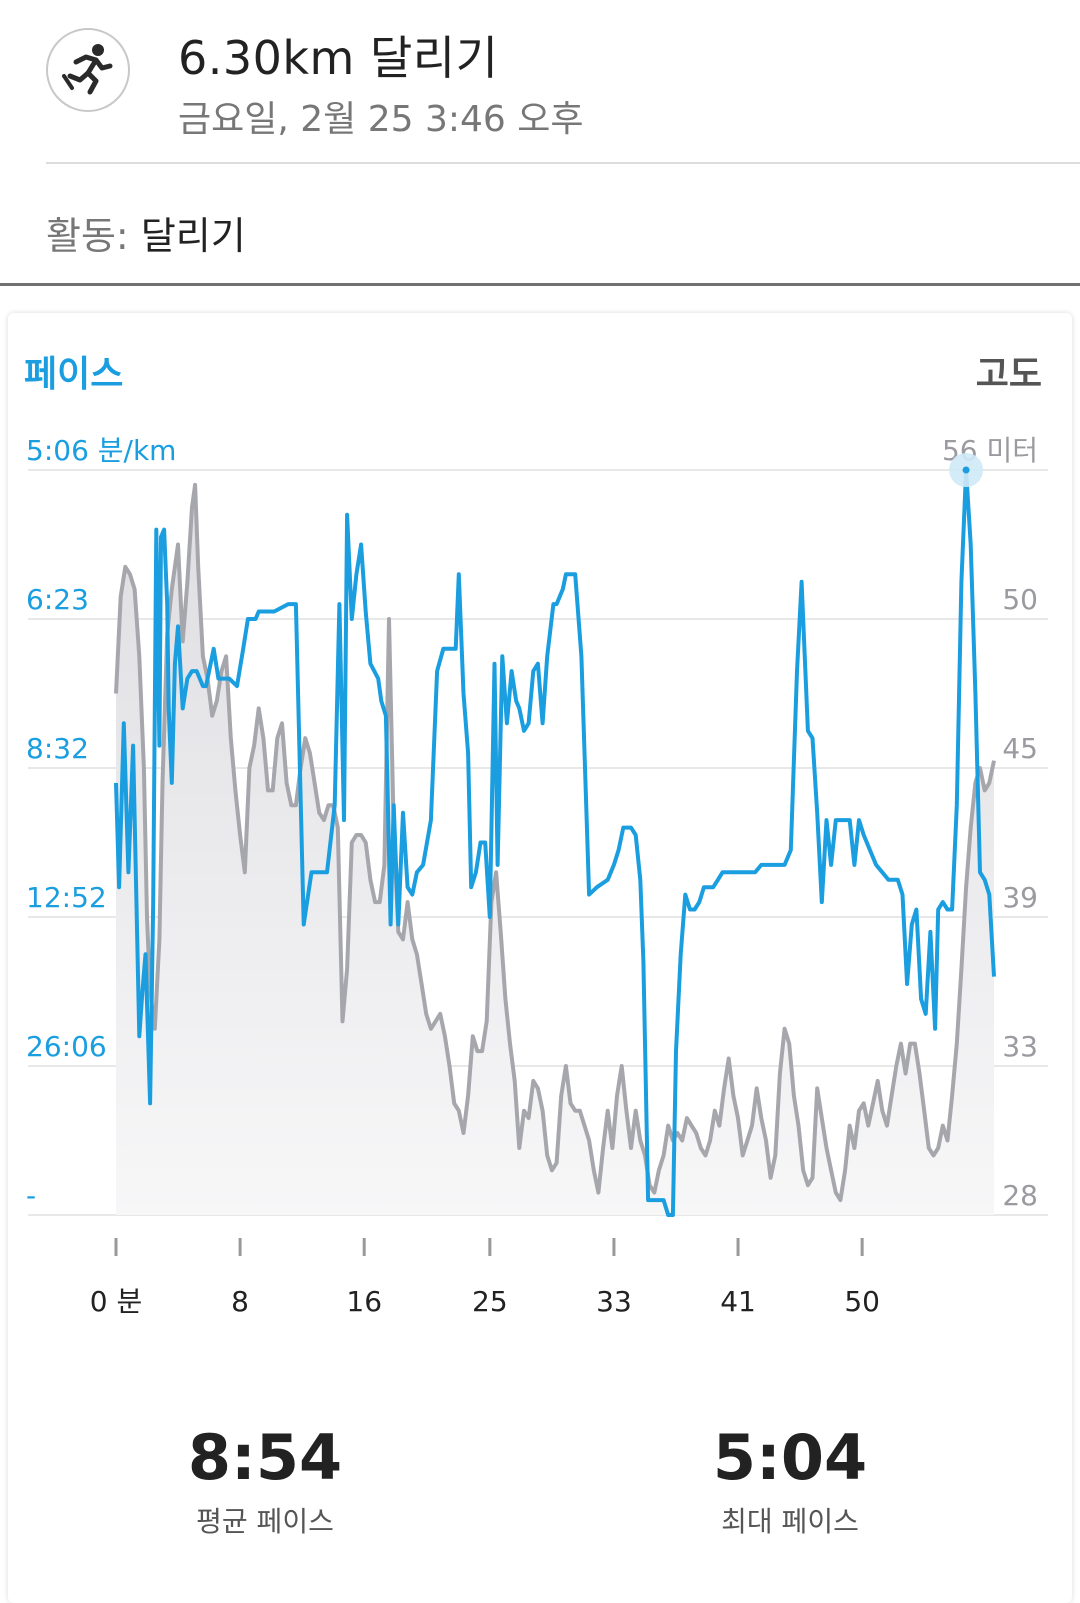  What do you see at coordinates (790, 1521) in the screenshot?
I see `max-pace-label: 최대 페이스` at bounding box center [790, 1521].